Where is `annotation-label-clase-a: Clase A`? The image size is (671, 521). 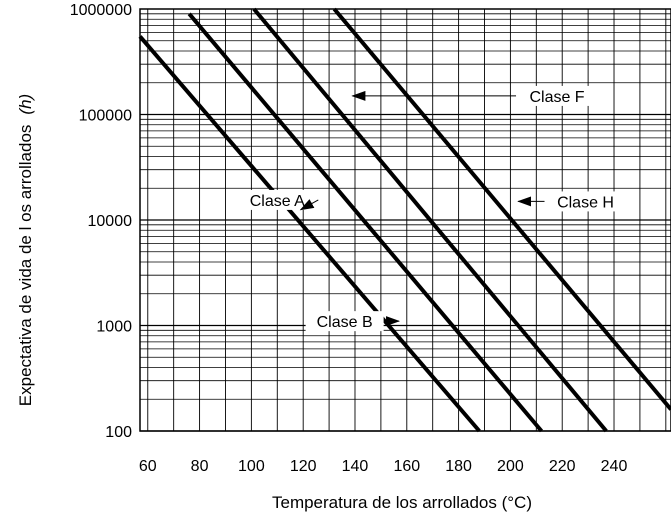 annotation-label-clase-a: Clase A is located at coordinates (277, 201).